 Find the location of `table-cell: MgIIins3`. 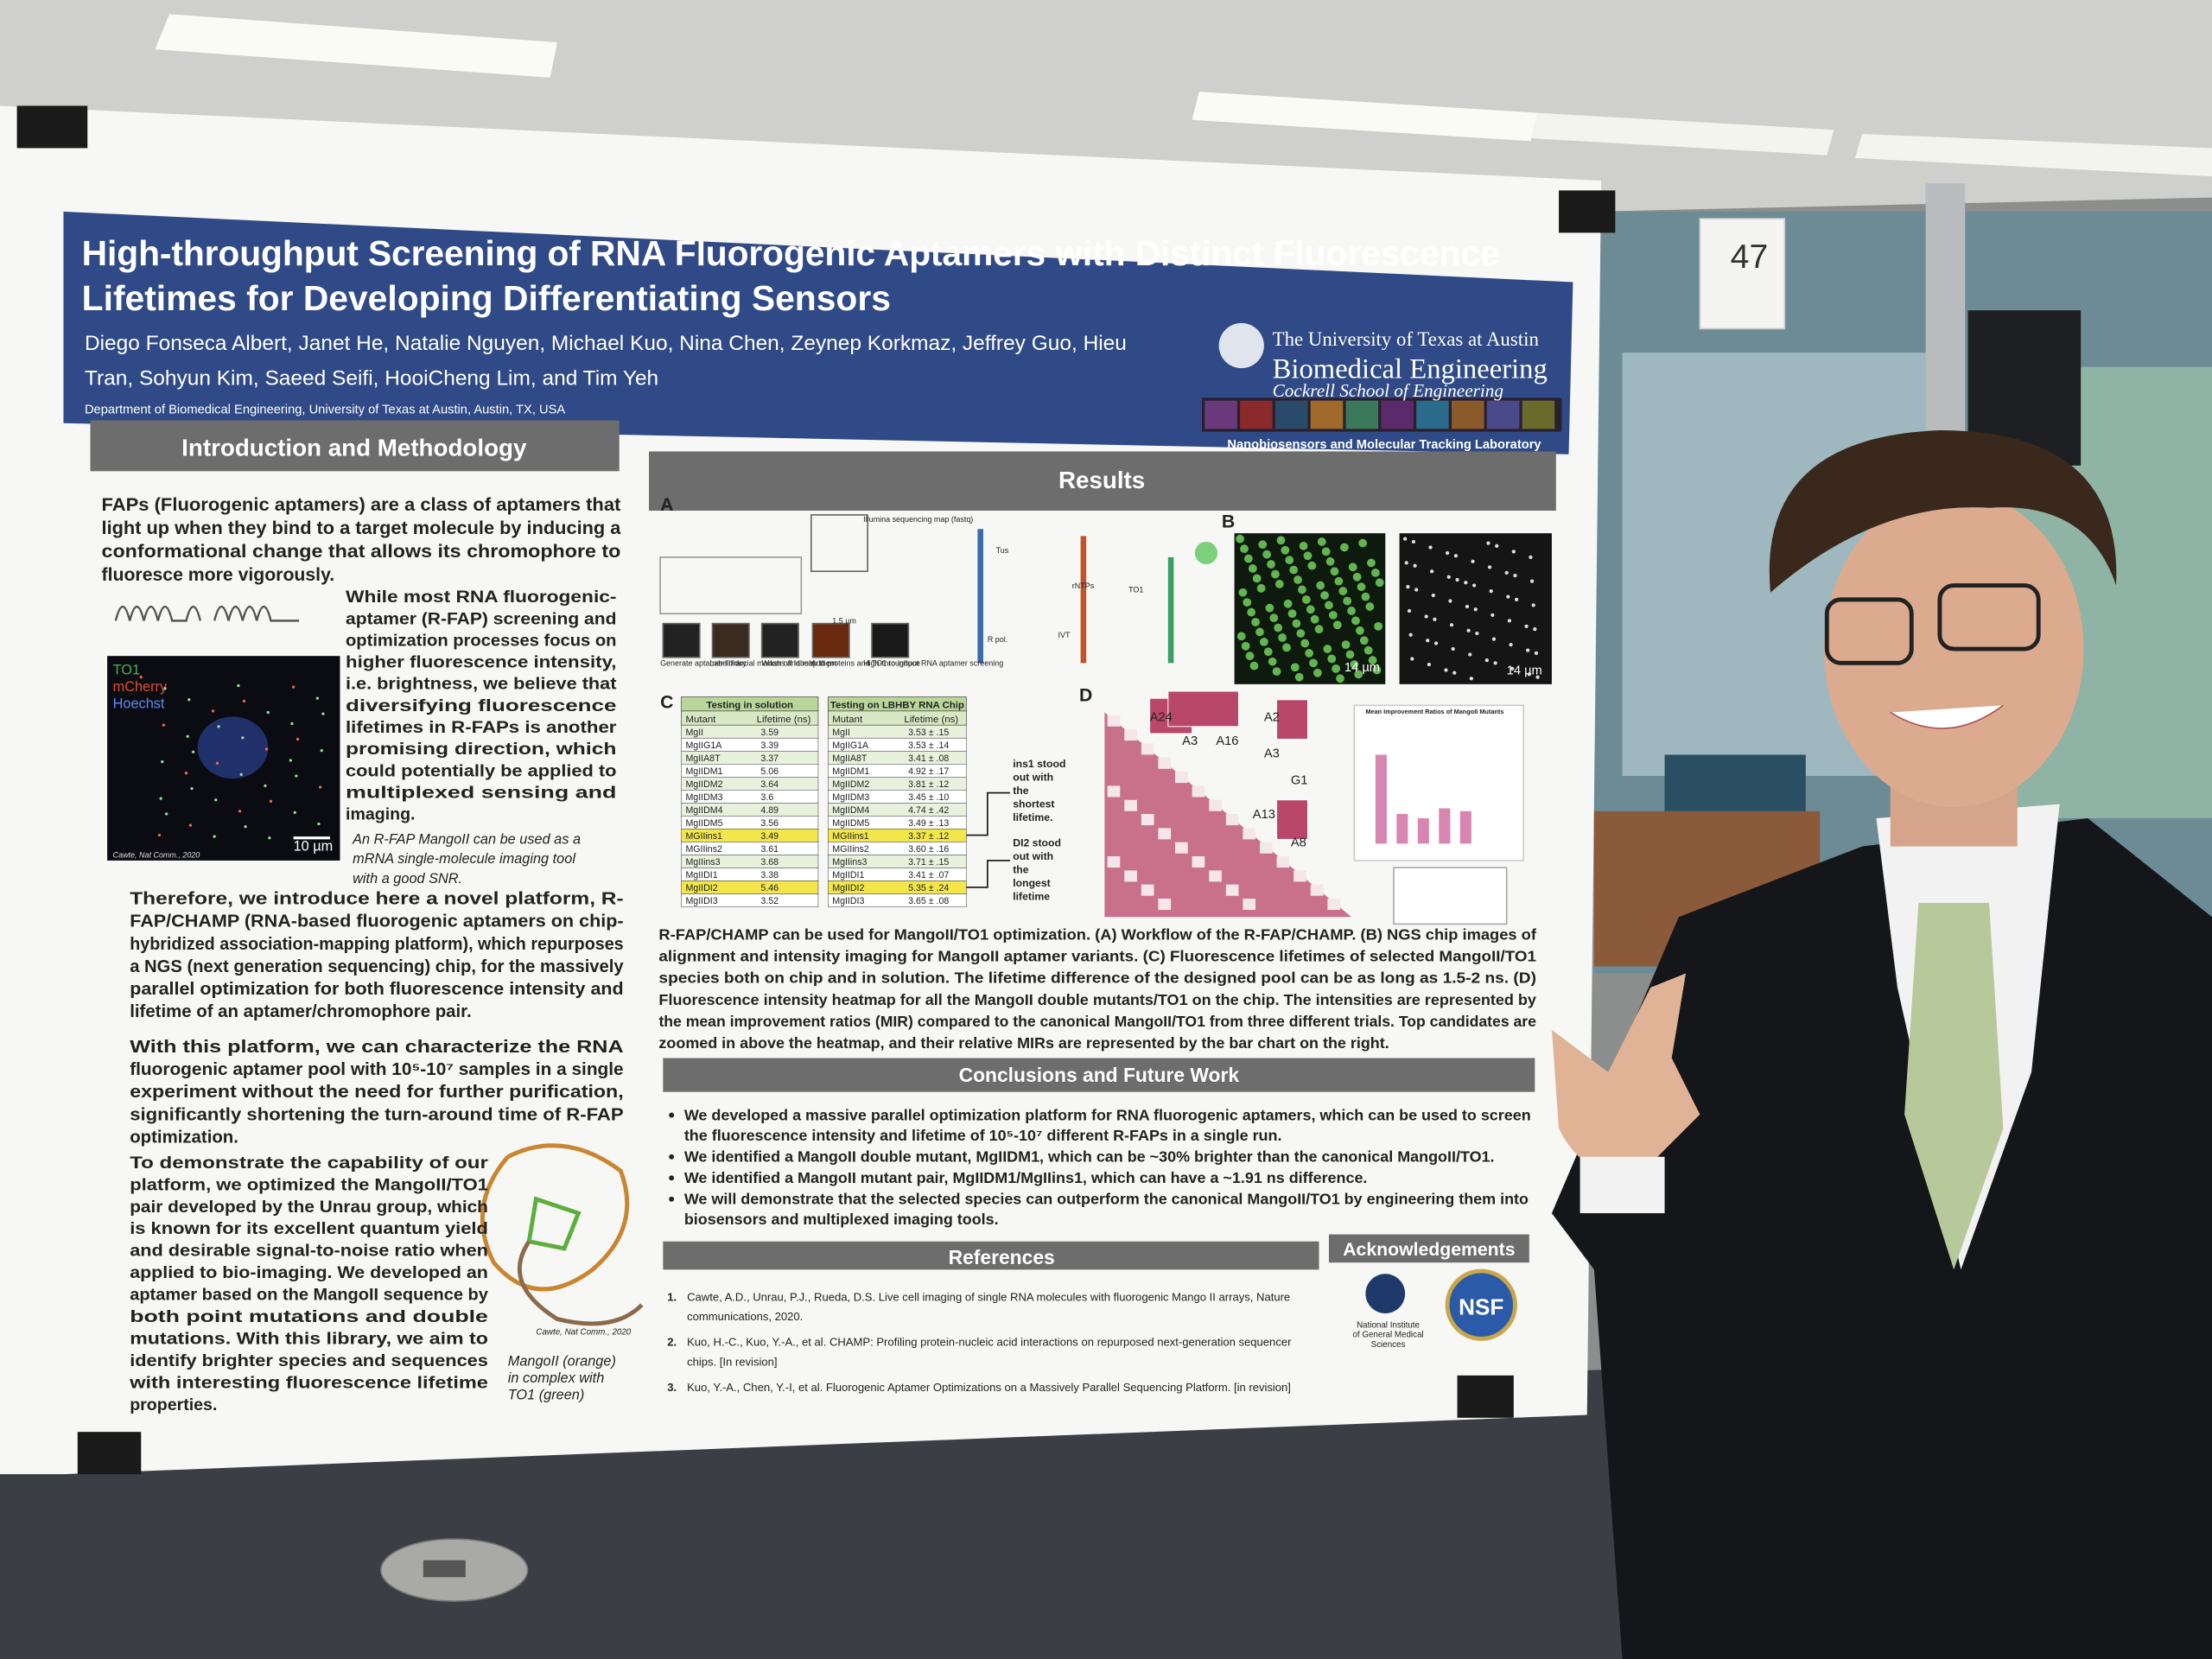

table-cell: MgIIins3 is located at coordinates (702, 862).